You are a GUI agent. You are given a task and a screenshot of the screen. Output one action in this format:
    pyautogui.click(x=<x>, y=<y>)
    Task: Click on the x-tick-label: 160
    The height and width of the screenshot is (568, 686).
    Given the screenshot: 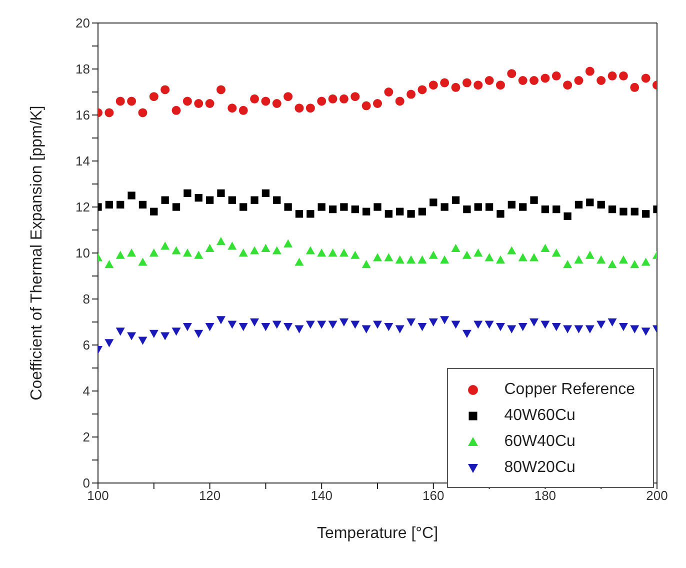 What is the action you would take?
    pyautogui.click(x=433, y=496)
    